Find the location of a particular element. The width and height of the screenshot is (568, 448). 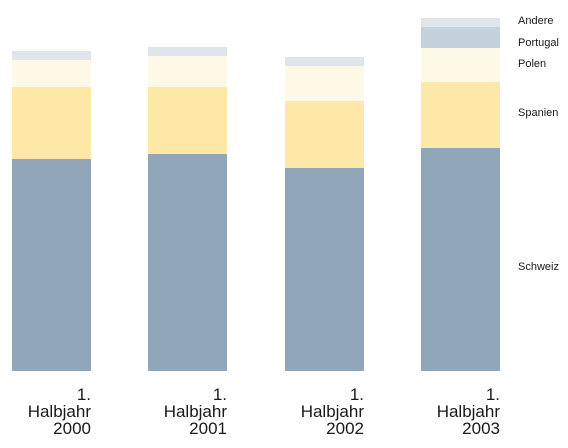

category-label-1: 1. Halbjahr 2000 is located at coordinates (60, 411).